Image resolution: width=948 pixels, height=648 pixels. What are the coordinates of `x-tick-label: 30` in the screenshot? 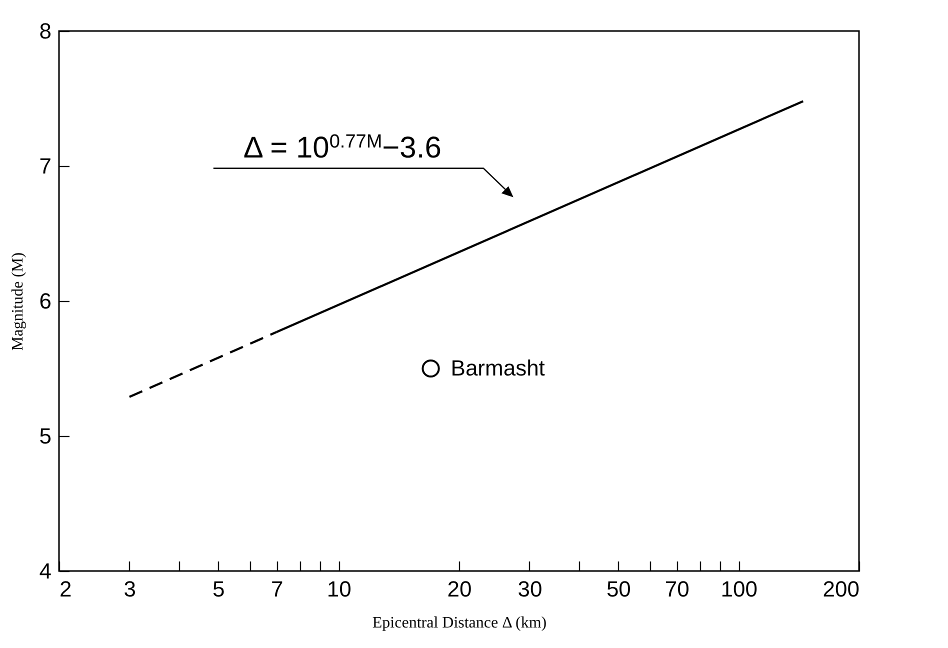 It's located at (530, 589).